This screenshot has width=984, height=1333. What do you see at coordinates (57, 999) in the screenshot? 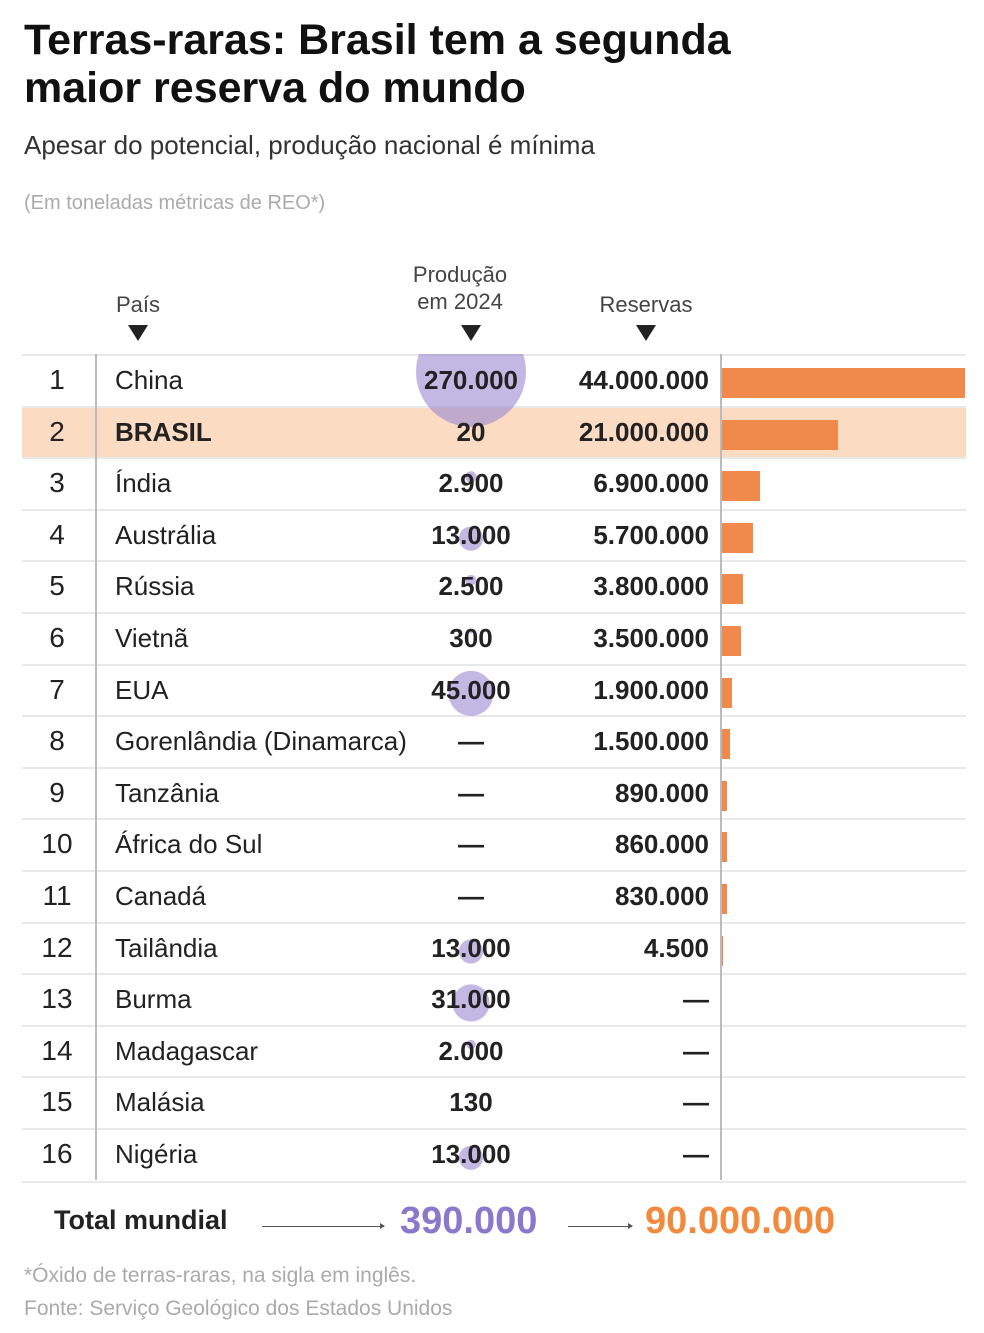
I see `rank: 13` at bounding box center [57, 999].